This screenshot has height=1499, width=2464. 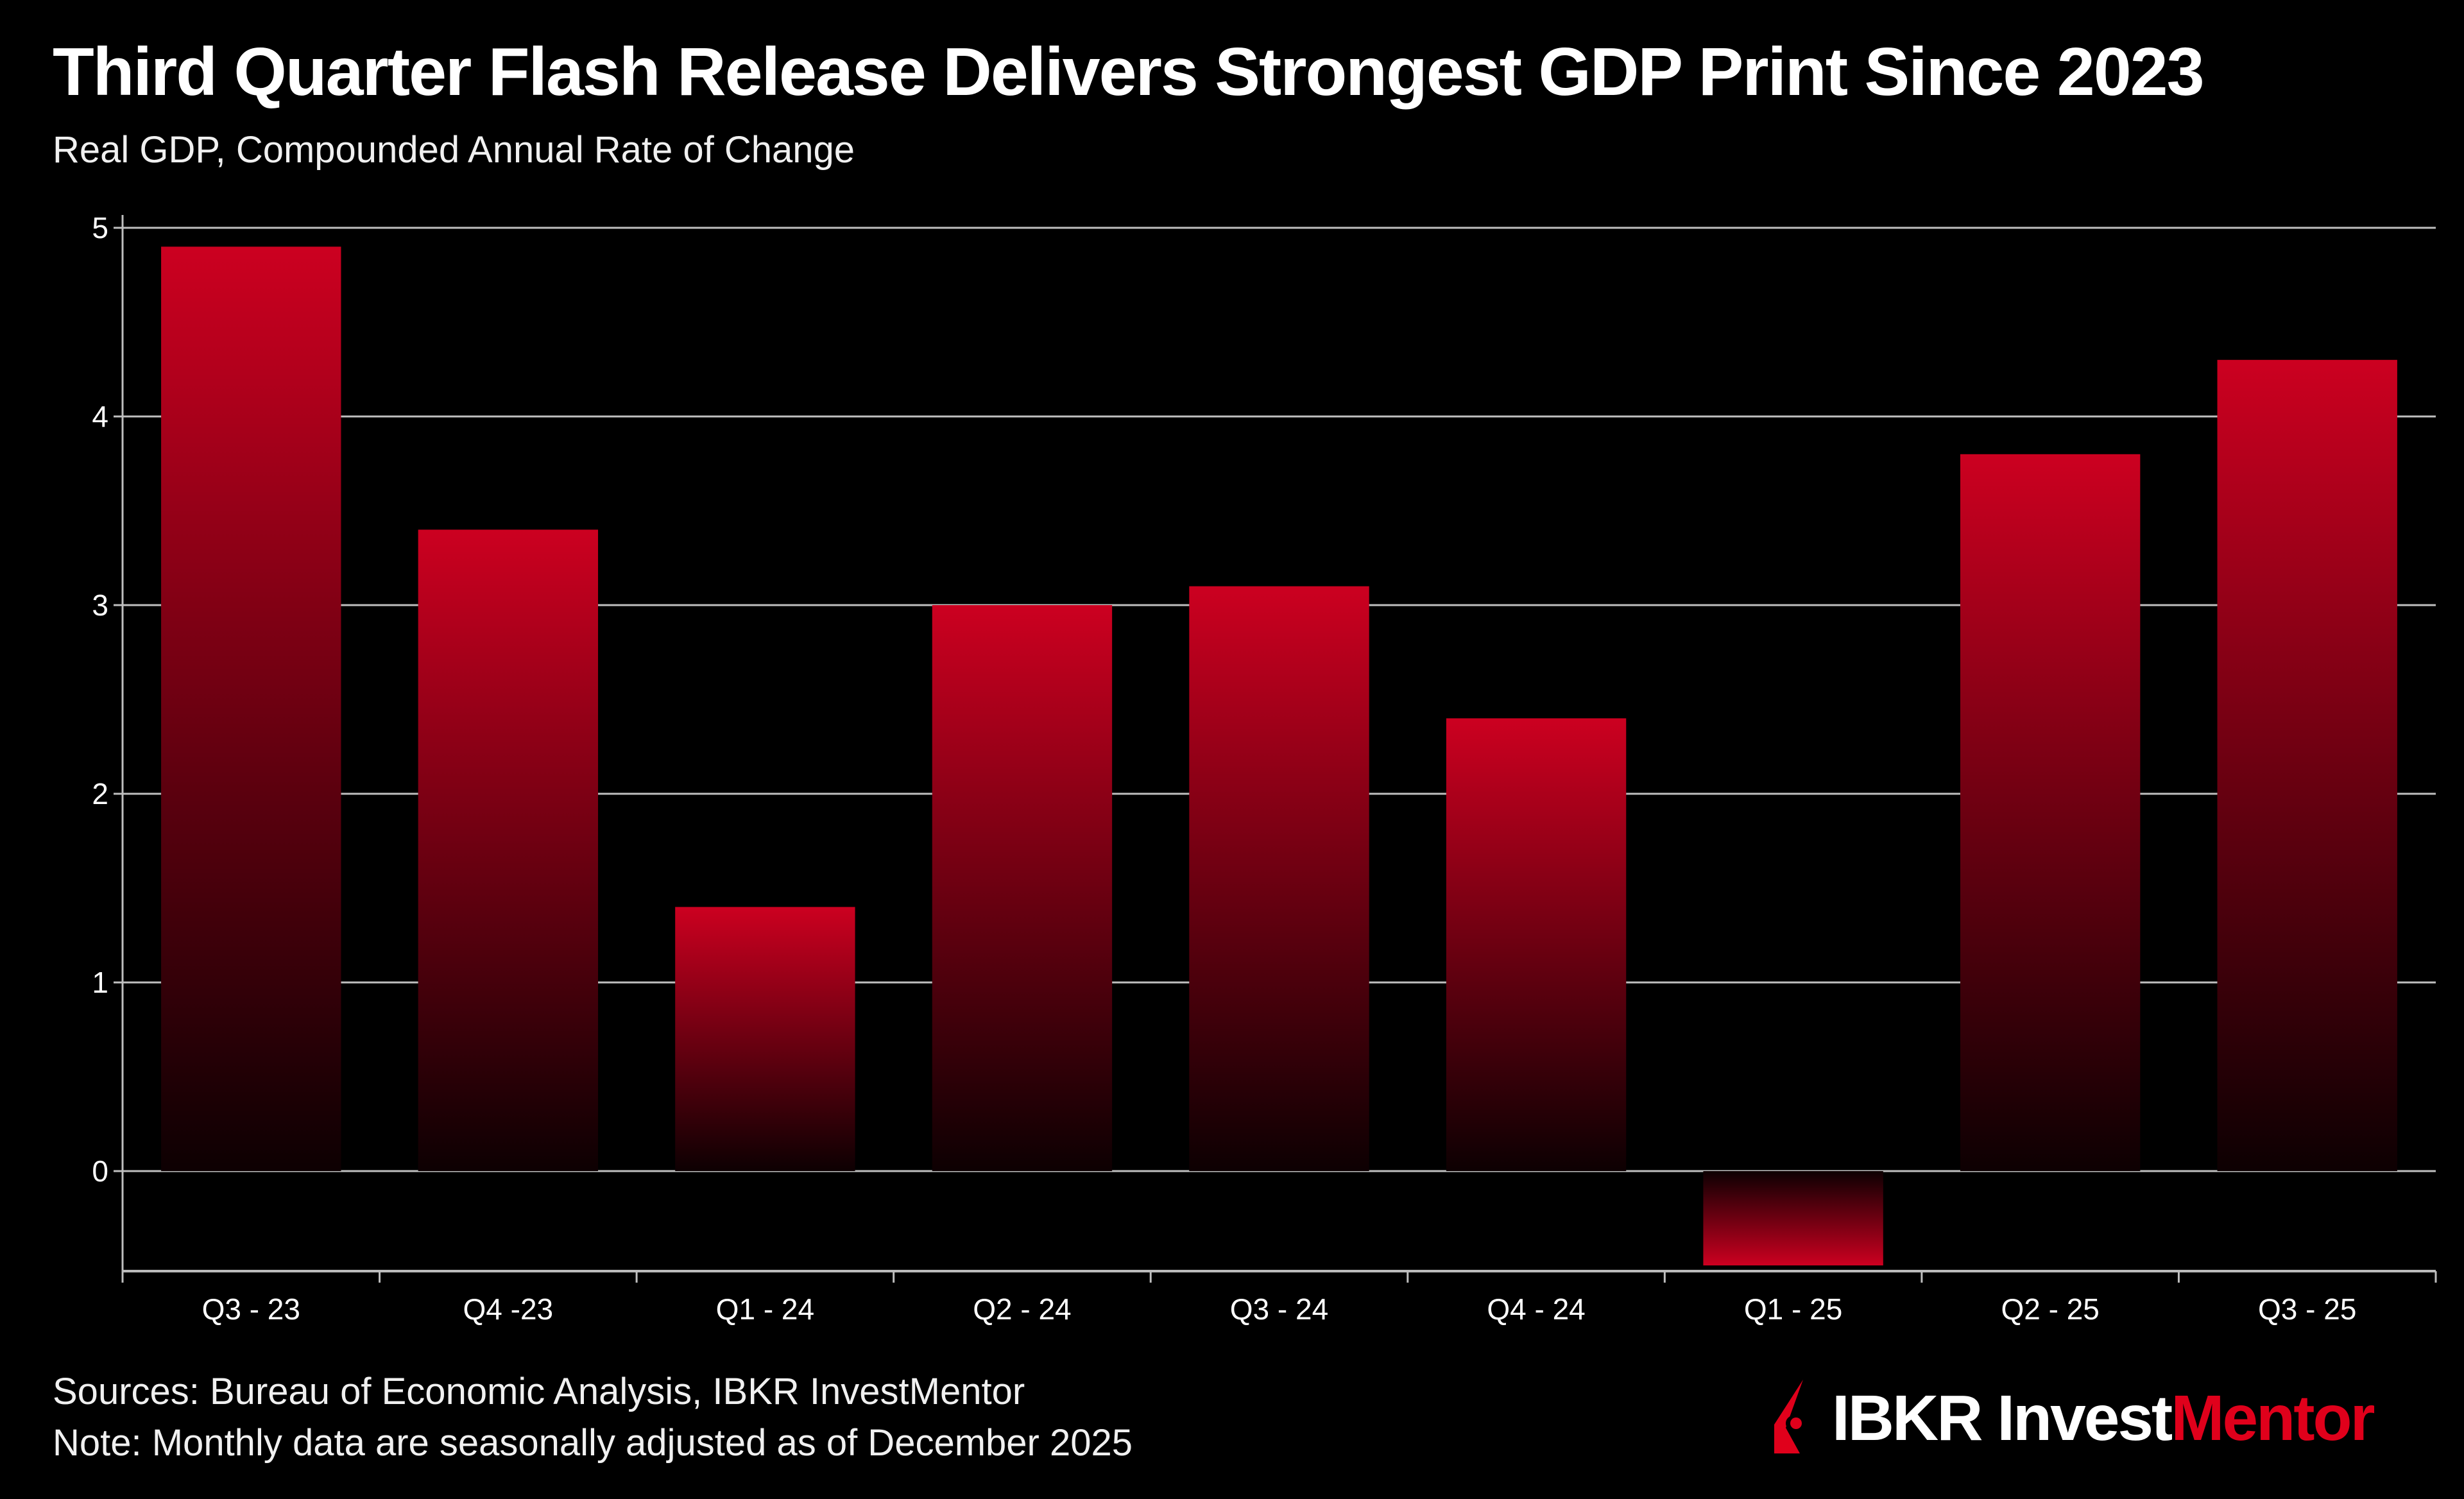 What do you see at coordinates (100, 982) in the screenshot?
I see `y-tick-label: 1` at bounding box center [100, 982].